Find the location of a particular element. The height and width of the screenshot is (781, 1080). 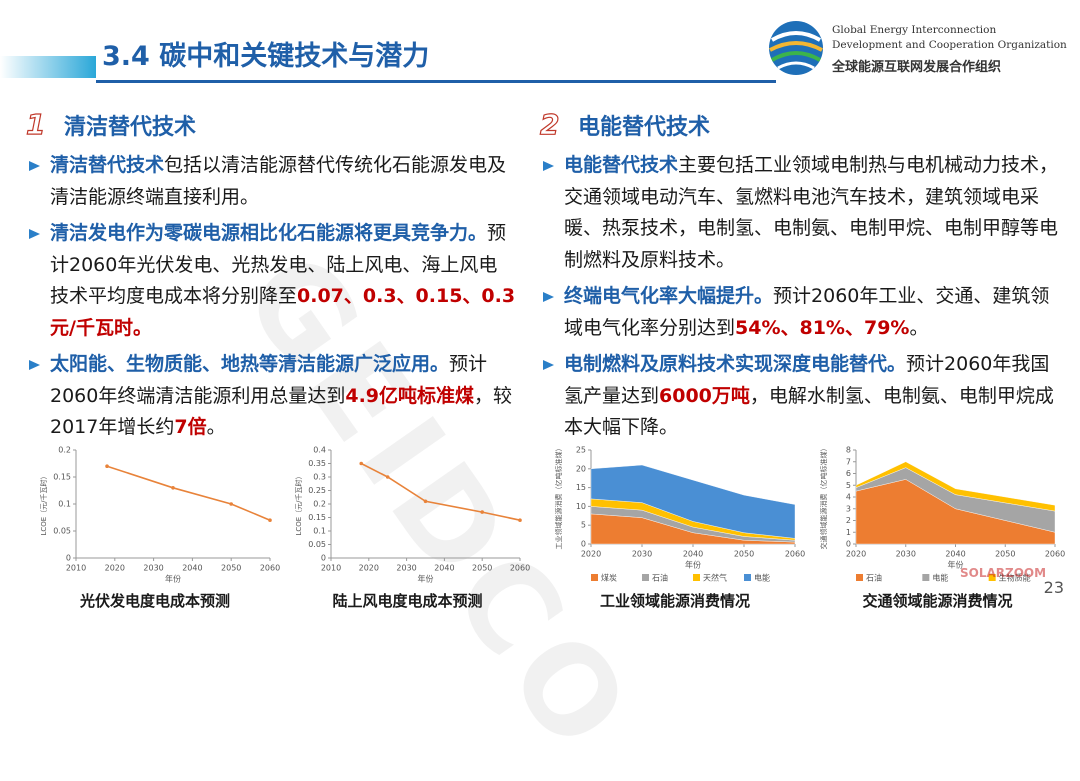

y-axis-label: 工业领域能源消费（亿吨标准煤） is located at coordinates (558, 497).